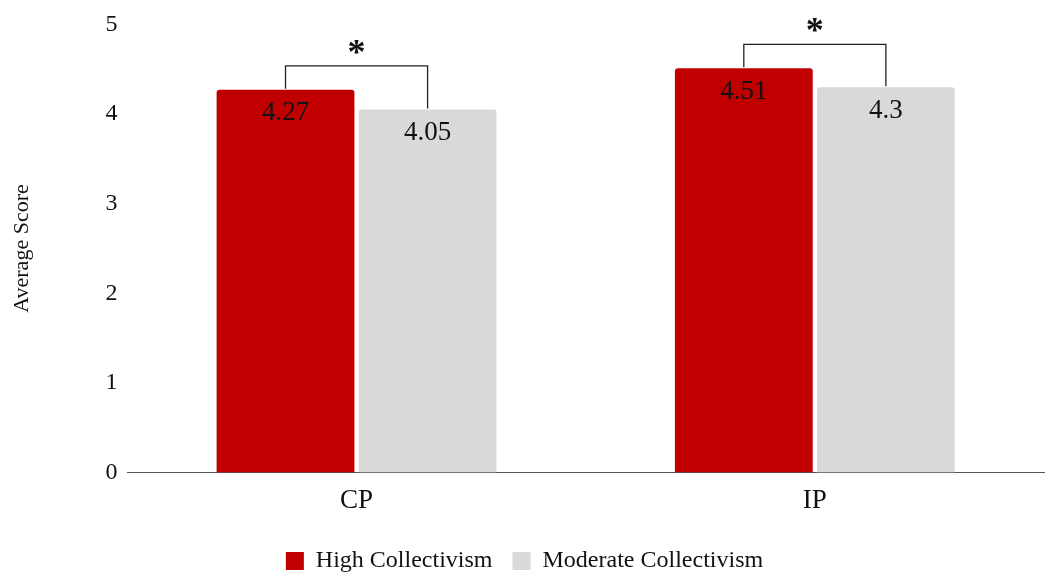 The image size is (1049, 583). What do you see at coordinates (111, 291) in the screenshot?
I see `y-tick-label: 2` at bounding box center [111, 291].